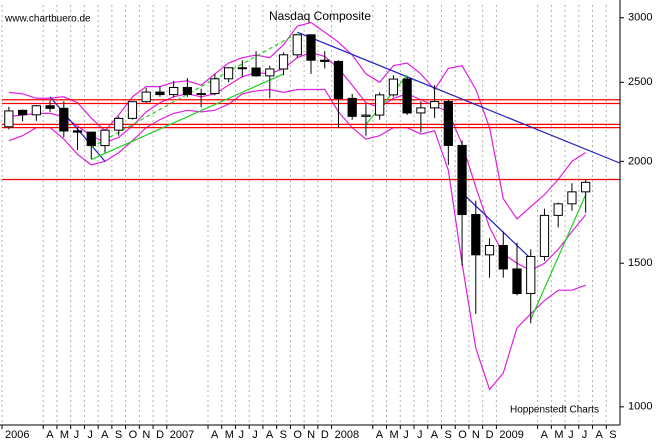 This screenshot has width=671, height=441. What do you see at coordinates (320, 16) in the screenshot?
I see `chart-title: Nasdaq Composite` at bounding box center [320, 16].